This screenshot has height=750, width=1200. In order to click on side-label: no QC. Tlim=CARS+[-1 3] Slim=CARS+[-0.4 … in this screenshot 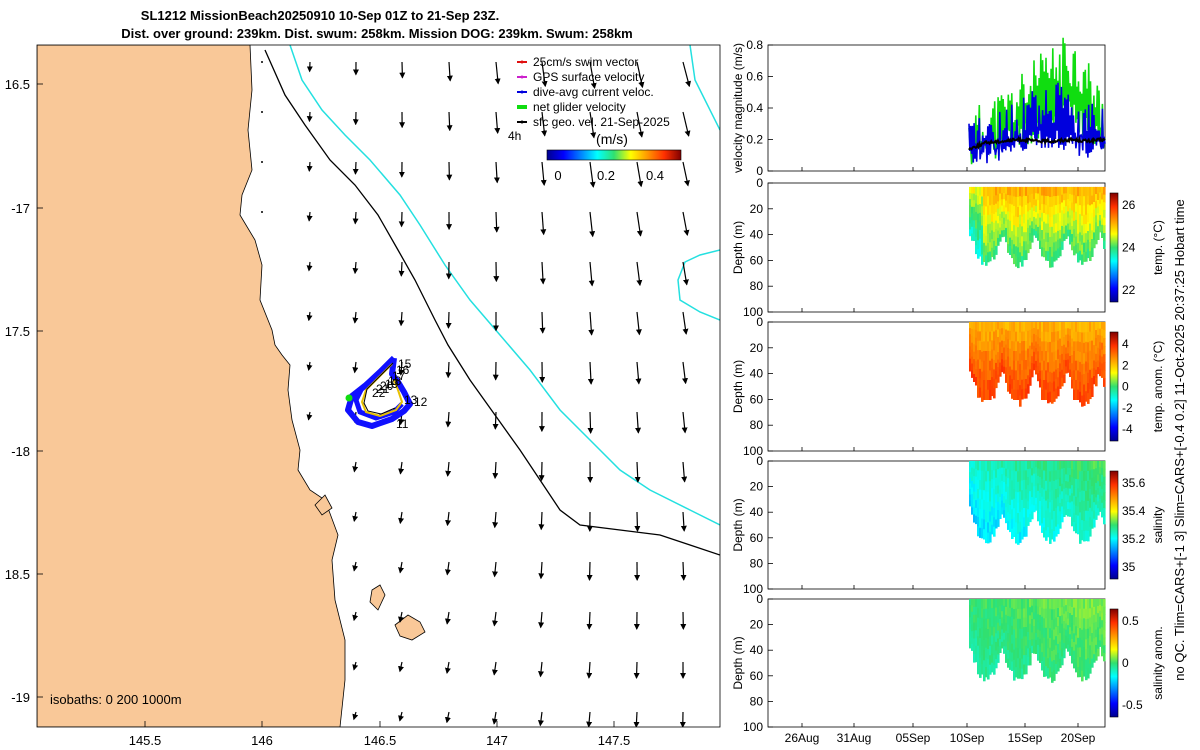, I will do `click(1179, 439)`.